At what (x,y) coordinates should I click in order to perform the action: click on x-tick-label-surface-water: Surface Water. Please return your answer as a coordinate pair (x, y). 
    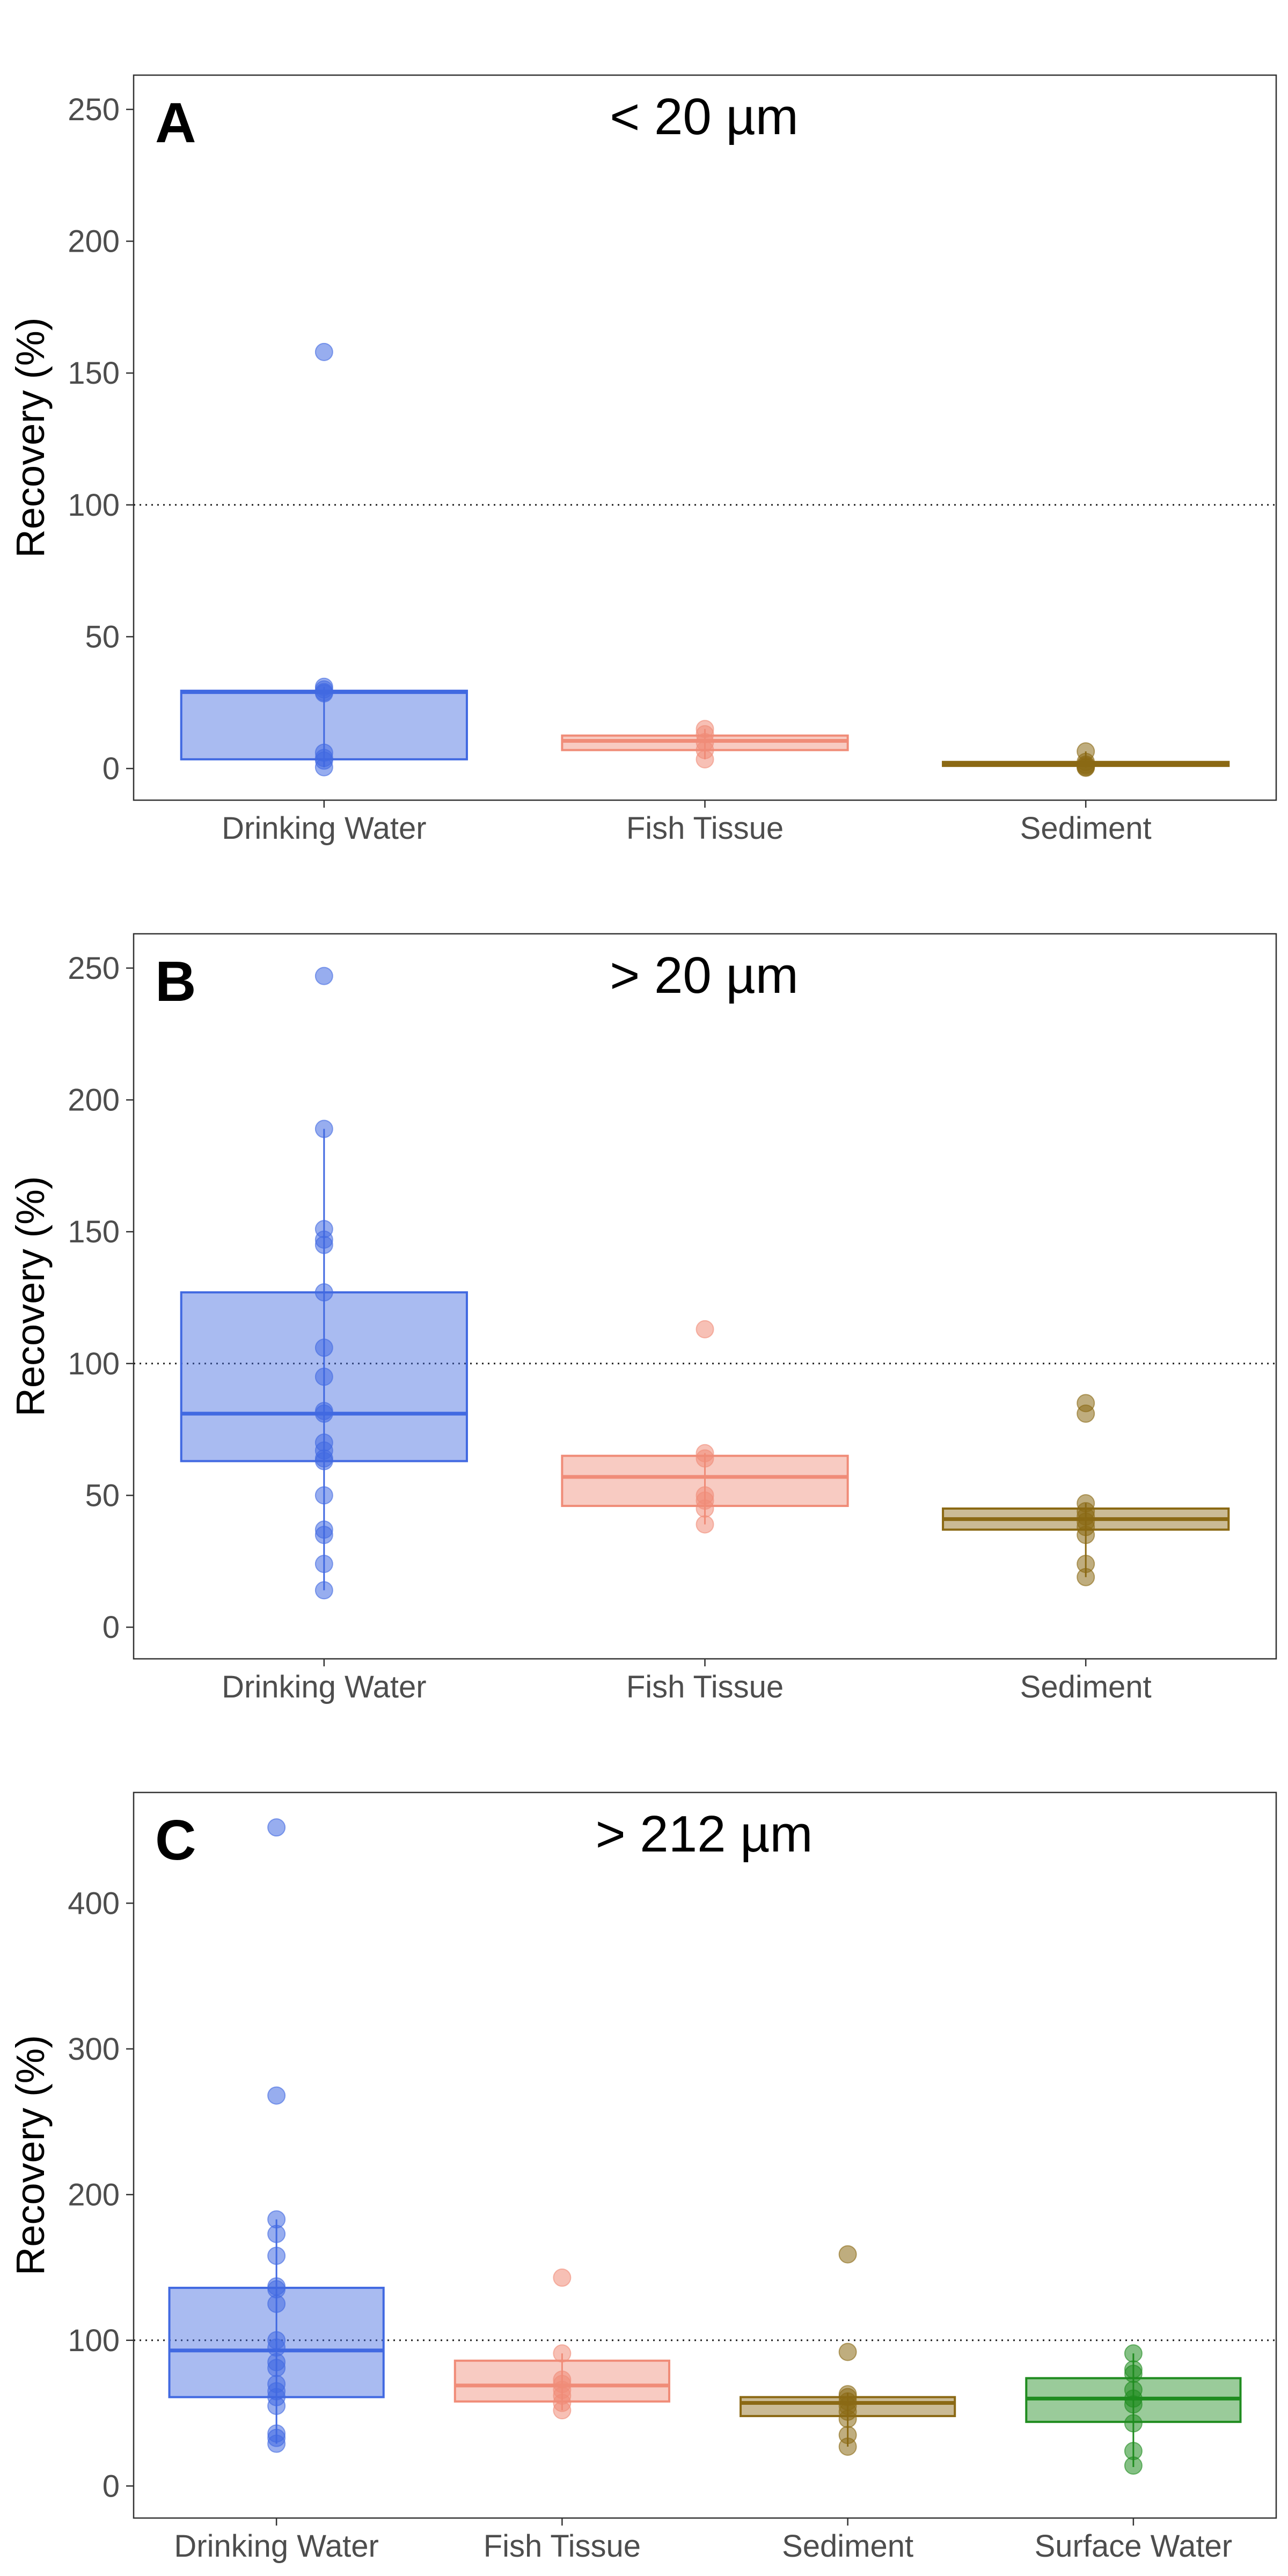
    Looking at the image, I should click on (1134, 2546).